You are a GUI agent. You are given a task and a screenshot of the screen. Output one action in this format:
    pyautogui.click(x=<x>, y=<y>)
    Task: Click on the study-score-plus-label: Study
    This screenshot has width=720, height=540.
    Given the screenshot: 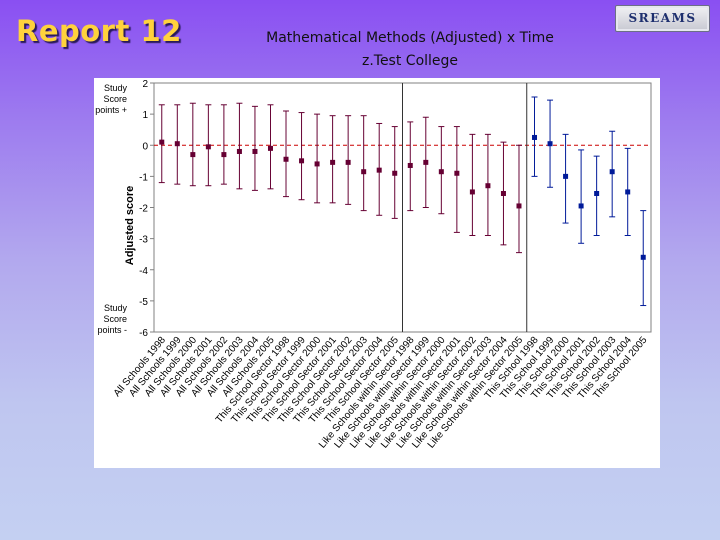 What is the action you would take?
    pyautogui.click(x=116, y=88)
    